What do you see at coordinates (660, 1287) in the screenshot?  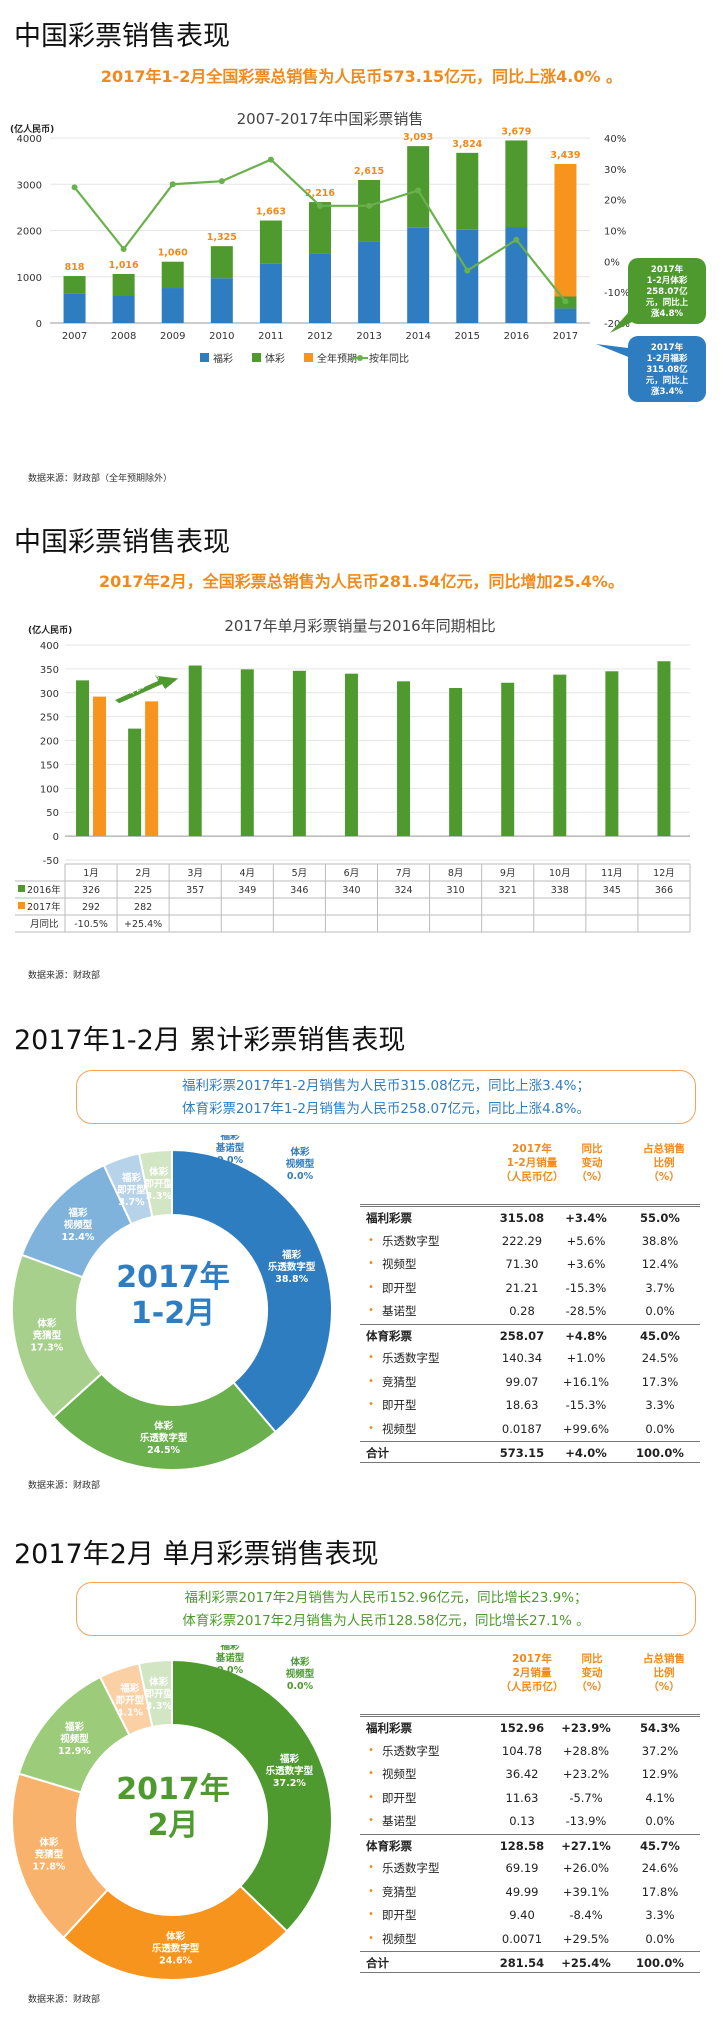 I see `table-cell: 3.7%` at bounding box center [660, 1287].